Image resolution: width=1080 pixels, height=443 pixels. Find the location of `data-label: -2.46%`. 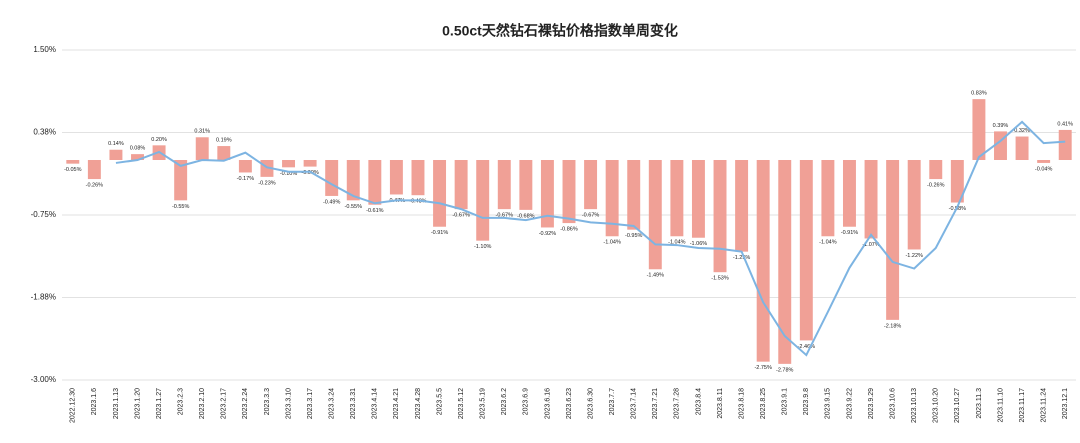

data-label: -2.46% is located at coordinates (807, 347).